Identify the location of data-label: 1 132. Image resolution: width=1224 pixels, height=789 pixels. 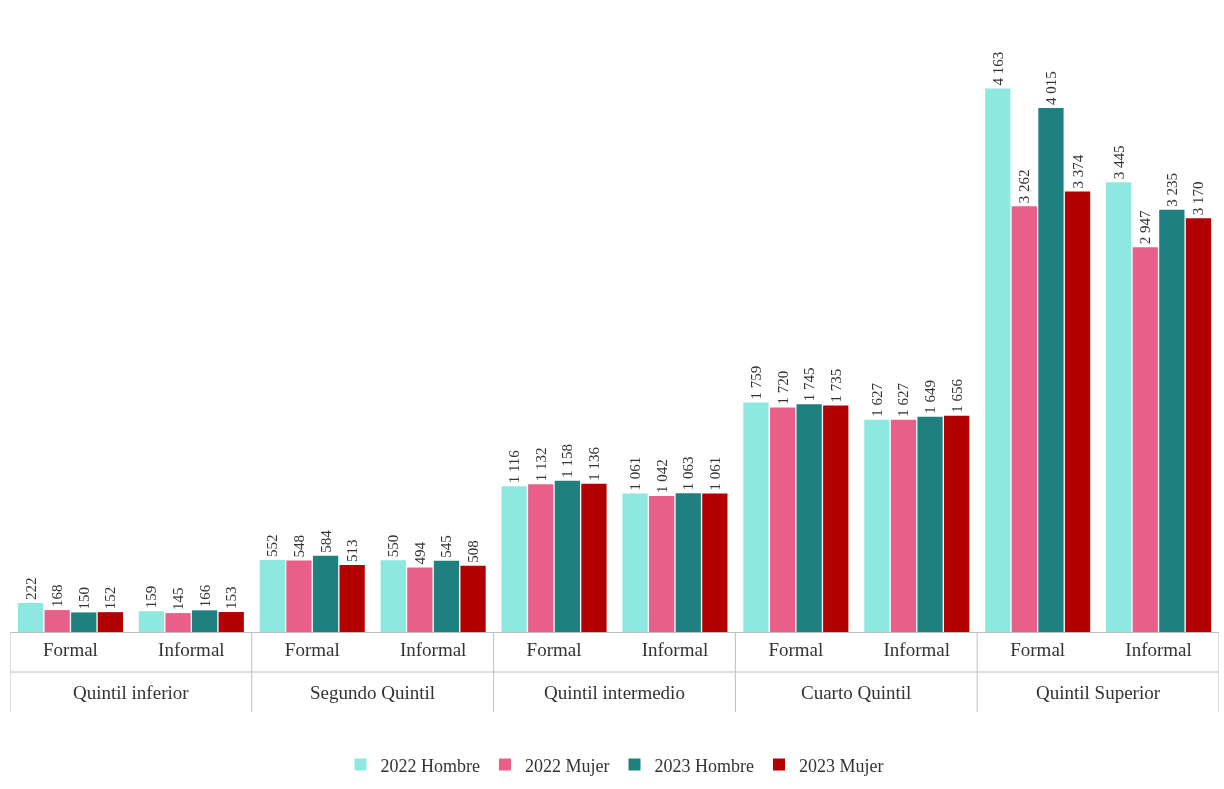
(540, 464).